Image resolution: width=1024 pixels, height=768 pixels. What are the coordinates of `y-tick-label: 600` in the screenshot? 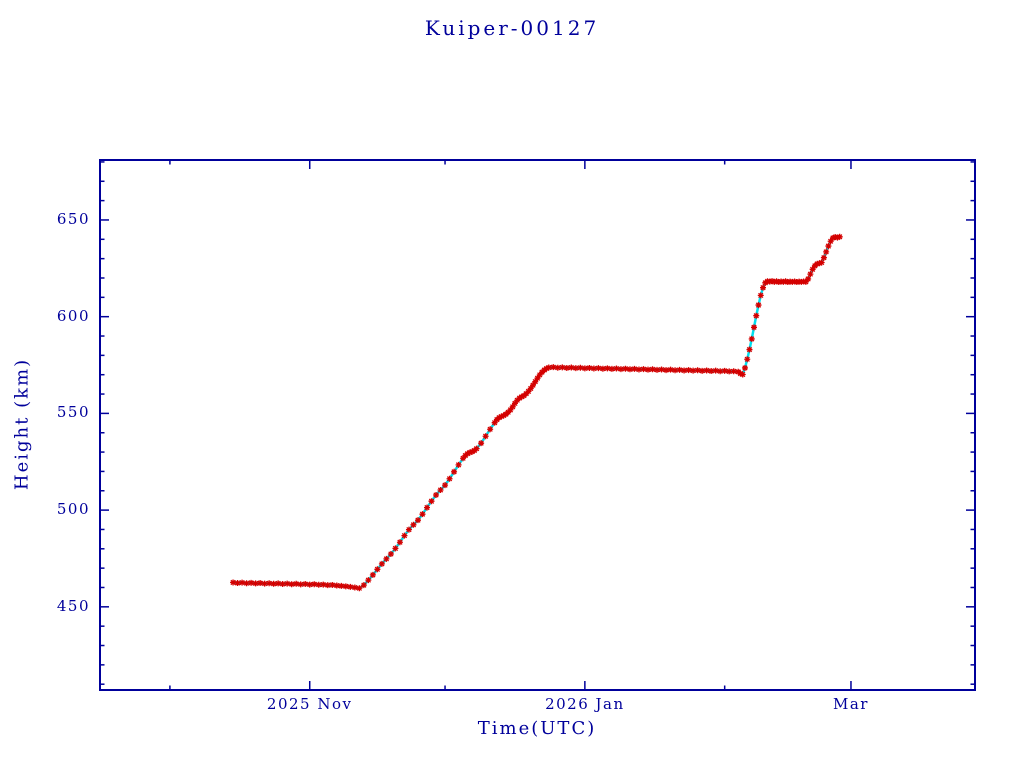 It's located at (73, 315).